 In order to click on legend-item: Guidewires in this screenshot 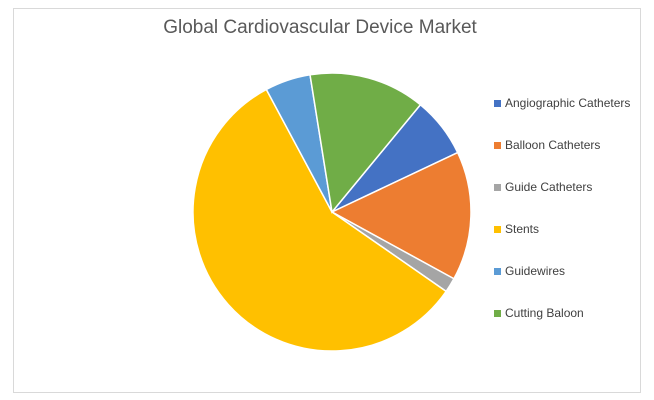, I will do `click(569, 283)`.